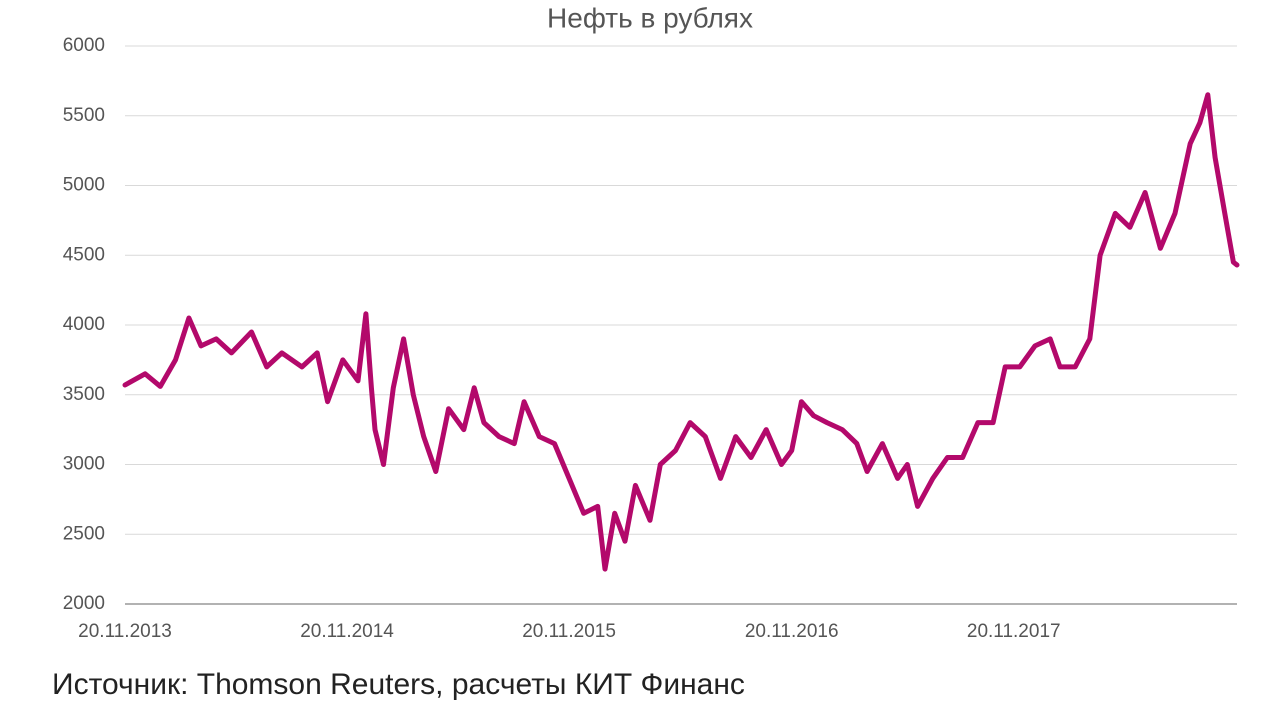 The width and height of the screenshot is (1280, 721). Describe the element at coordinates (125, 631) in the screenshot. I see `x-tick-label: 20.11.2013` at that location.